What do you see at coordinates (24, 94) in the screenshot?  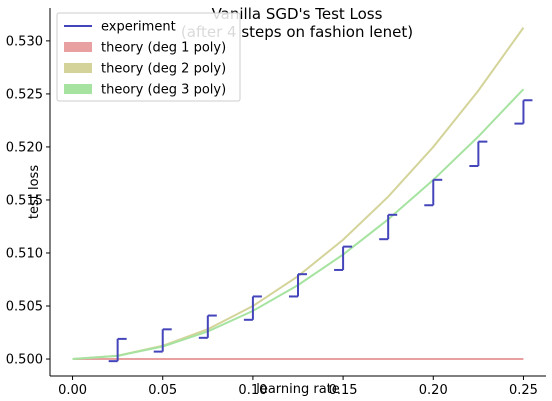 I see `y-tick-label: 0.525` at bounding box center [24, 94].